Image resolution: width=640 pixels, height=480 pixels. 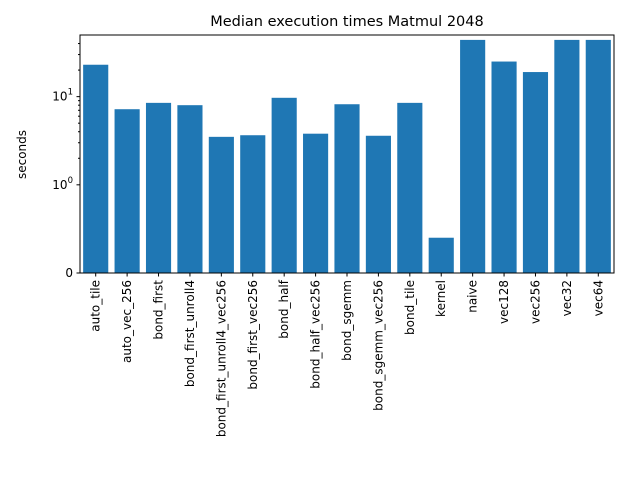 I want to click on x-tick-label: bond_sgemm_vec256, so click(x=378, y=345).